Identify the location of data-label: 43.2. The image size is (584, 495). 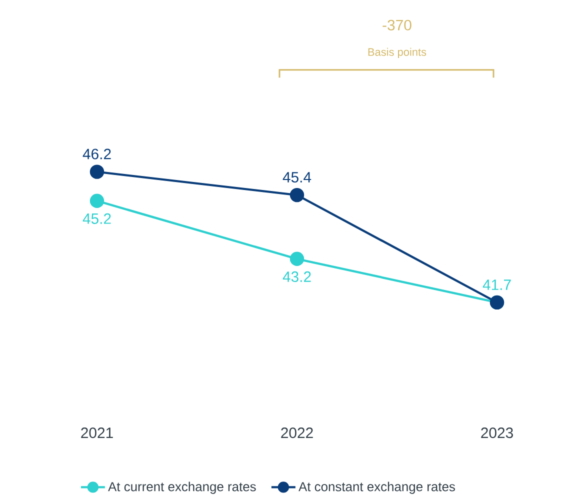
(296, 276).